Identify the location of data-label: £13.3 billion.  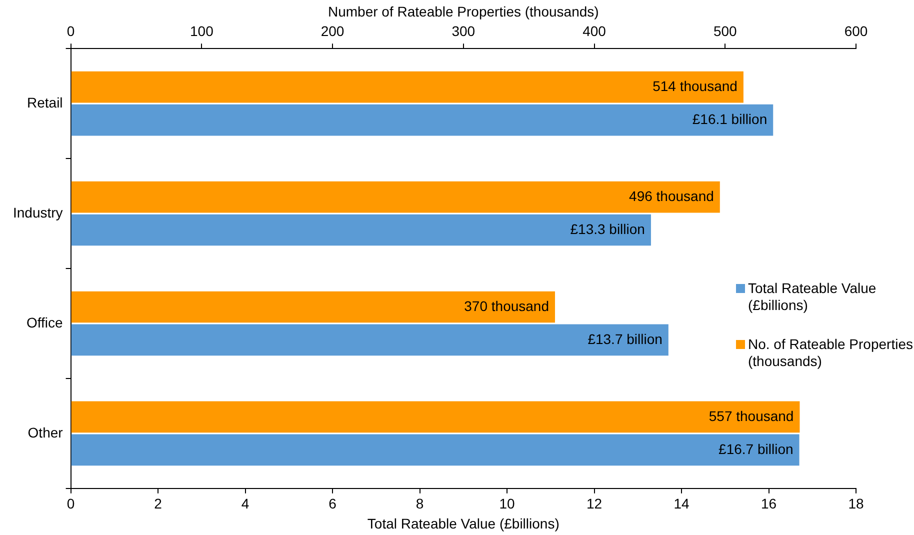
(607, 228).